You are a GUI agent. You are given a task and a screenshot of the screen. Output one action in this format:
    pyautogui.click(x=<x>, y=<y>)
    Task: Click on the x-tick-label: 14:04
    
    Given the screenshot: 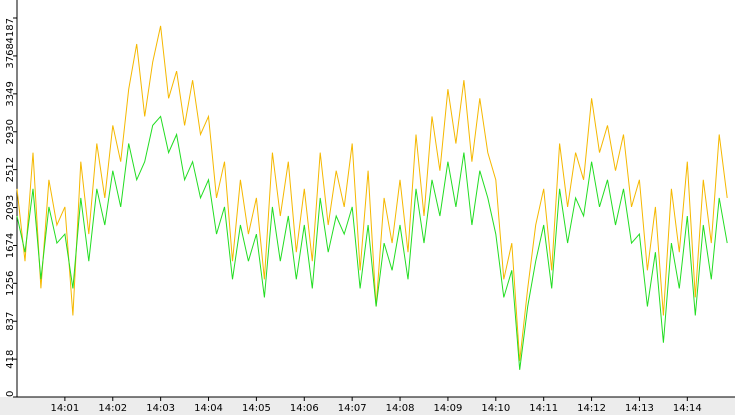 What is the action you would take?
    pyautogui.click(x=208, y=408)
    